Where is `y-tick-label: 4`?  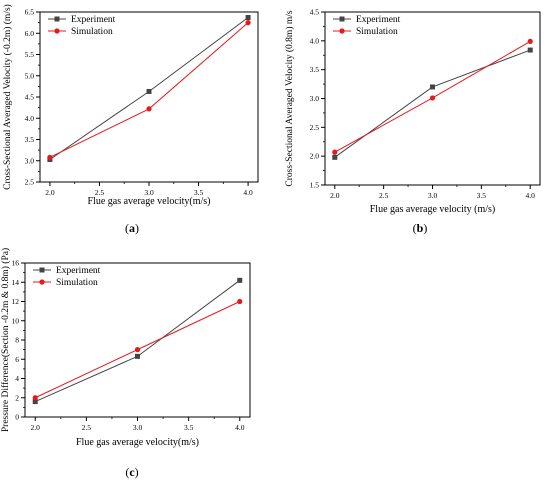
y-tick-label: 4 is located at coordinates (17, 378).